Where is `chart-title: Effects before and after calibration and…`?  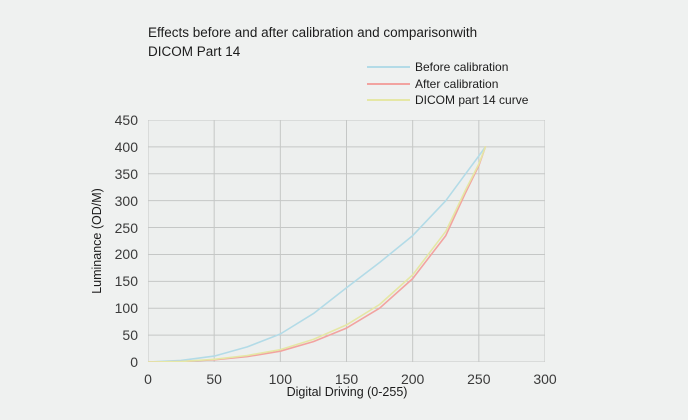 chart-title: Effects before and after calibration and… is located at coordinates (313, 42).